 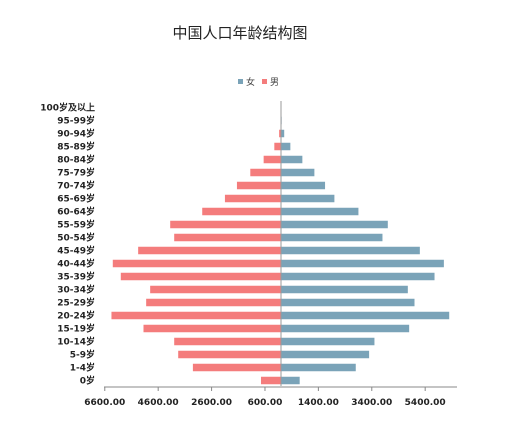 What do you see at coordinates (67, 108) in the screenshot?
I see `y-tick-label: 100岁及以上` at bounding box center [67, 108].